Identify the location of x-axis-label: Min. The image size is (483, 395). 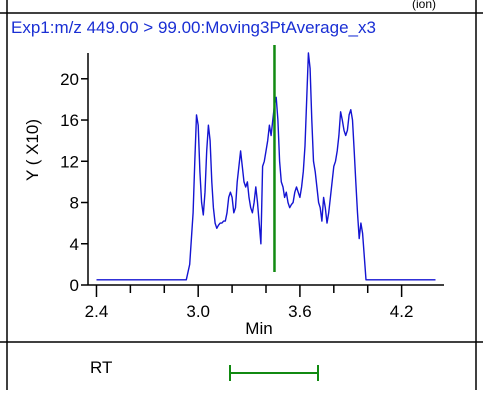
(258, 328).